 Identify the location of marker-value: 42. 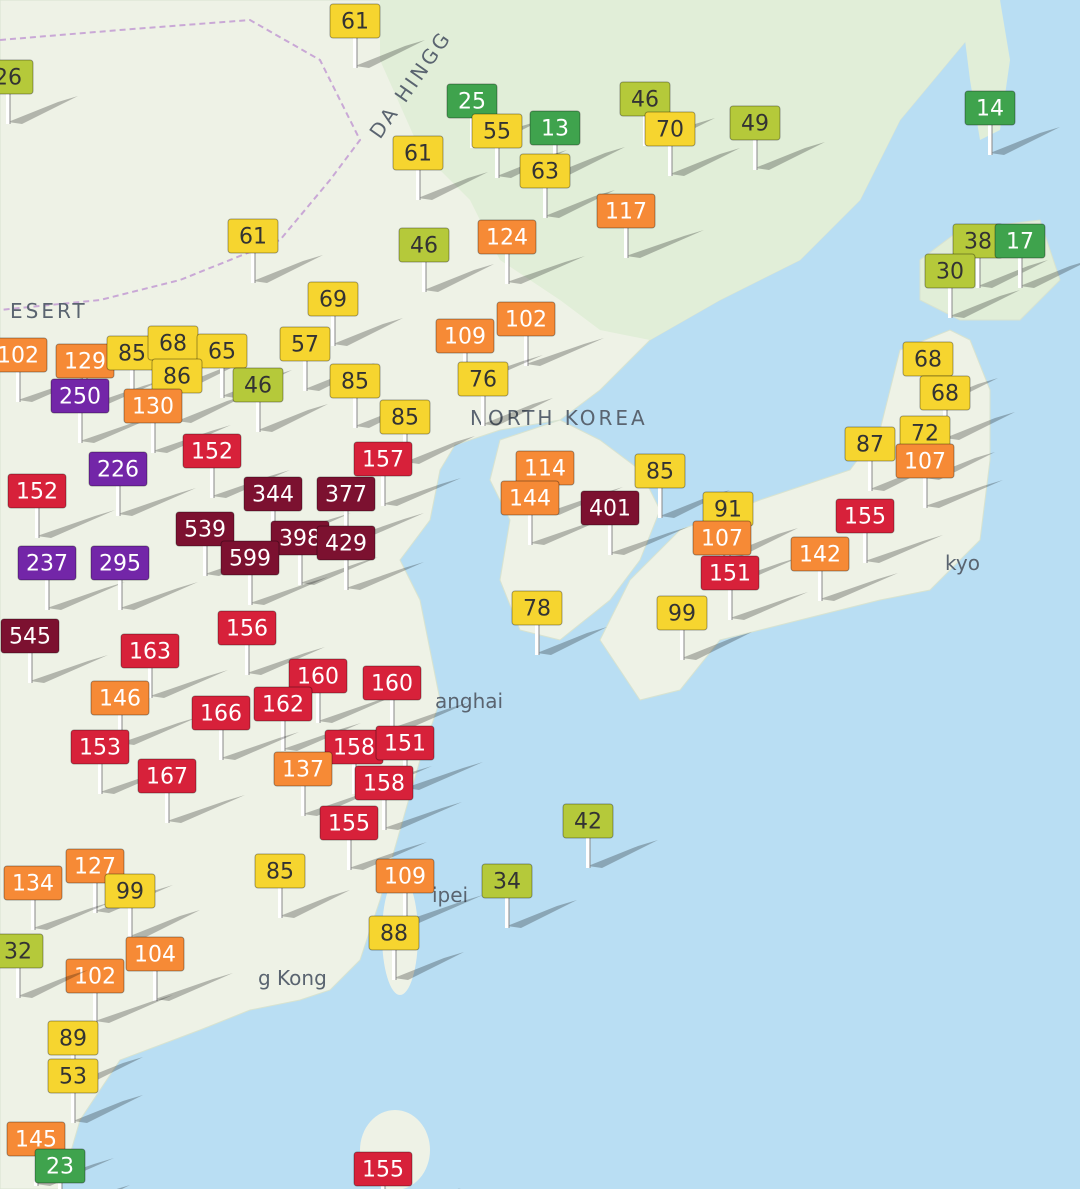
(588, 822).